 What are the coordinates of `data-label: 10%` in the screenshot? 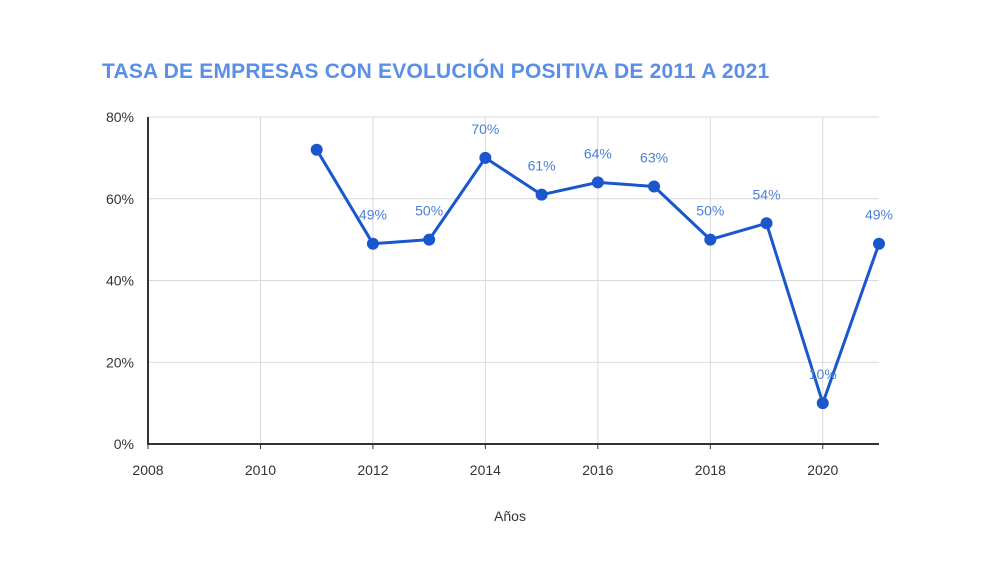 It's located at (823, 374).